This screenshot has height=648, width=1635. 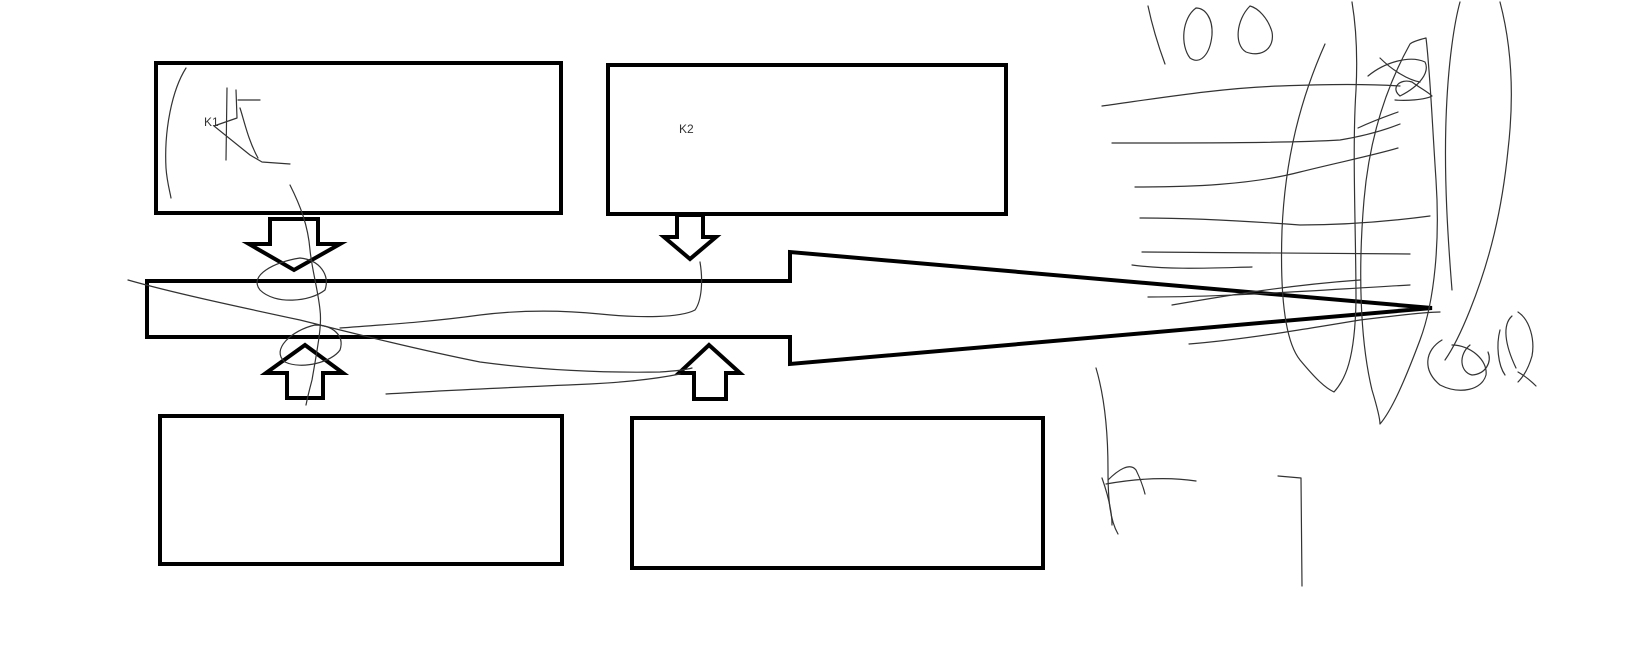 What do you see at coordinates (690, 237) in the screenshot?
I see `down-arrow-right` at bounding box center [690, 237].